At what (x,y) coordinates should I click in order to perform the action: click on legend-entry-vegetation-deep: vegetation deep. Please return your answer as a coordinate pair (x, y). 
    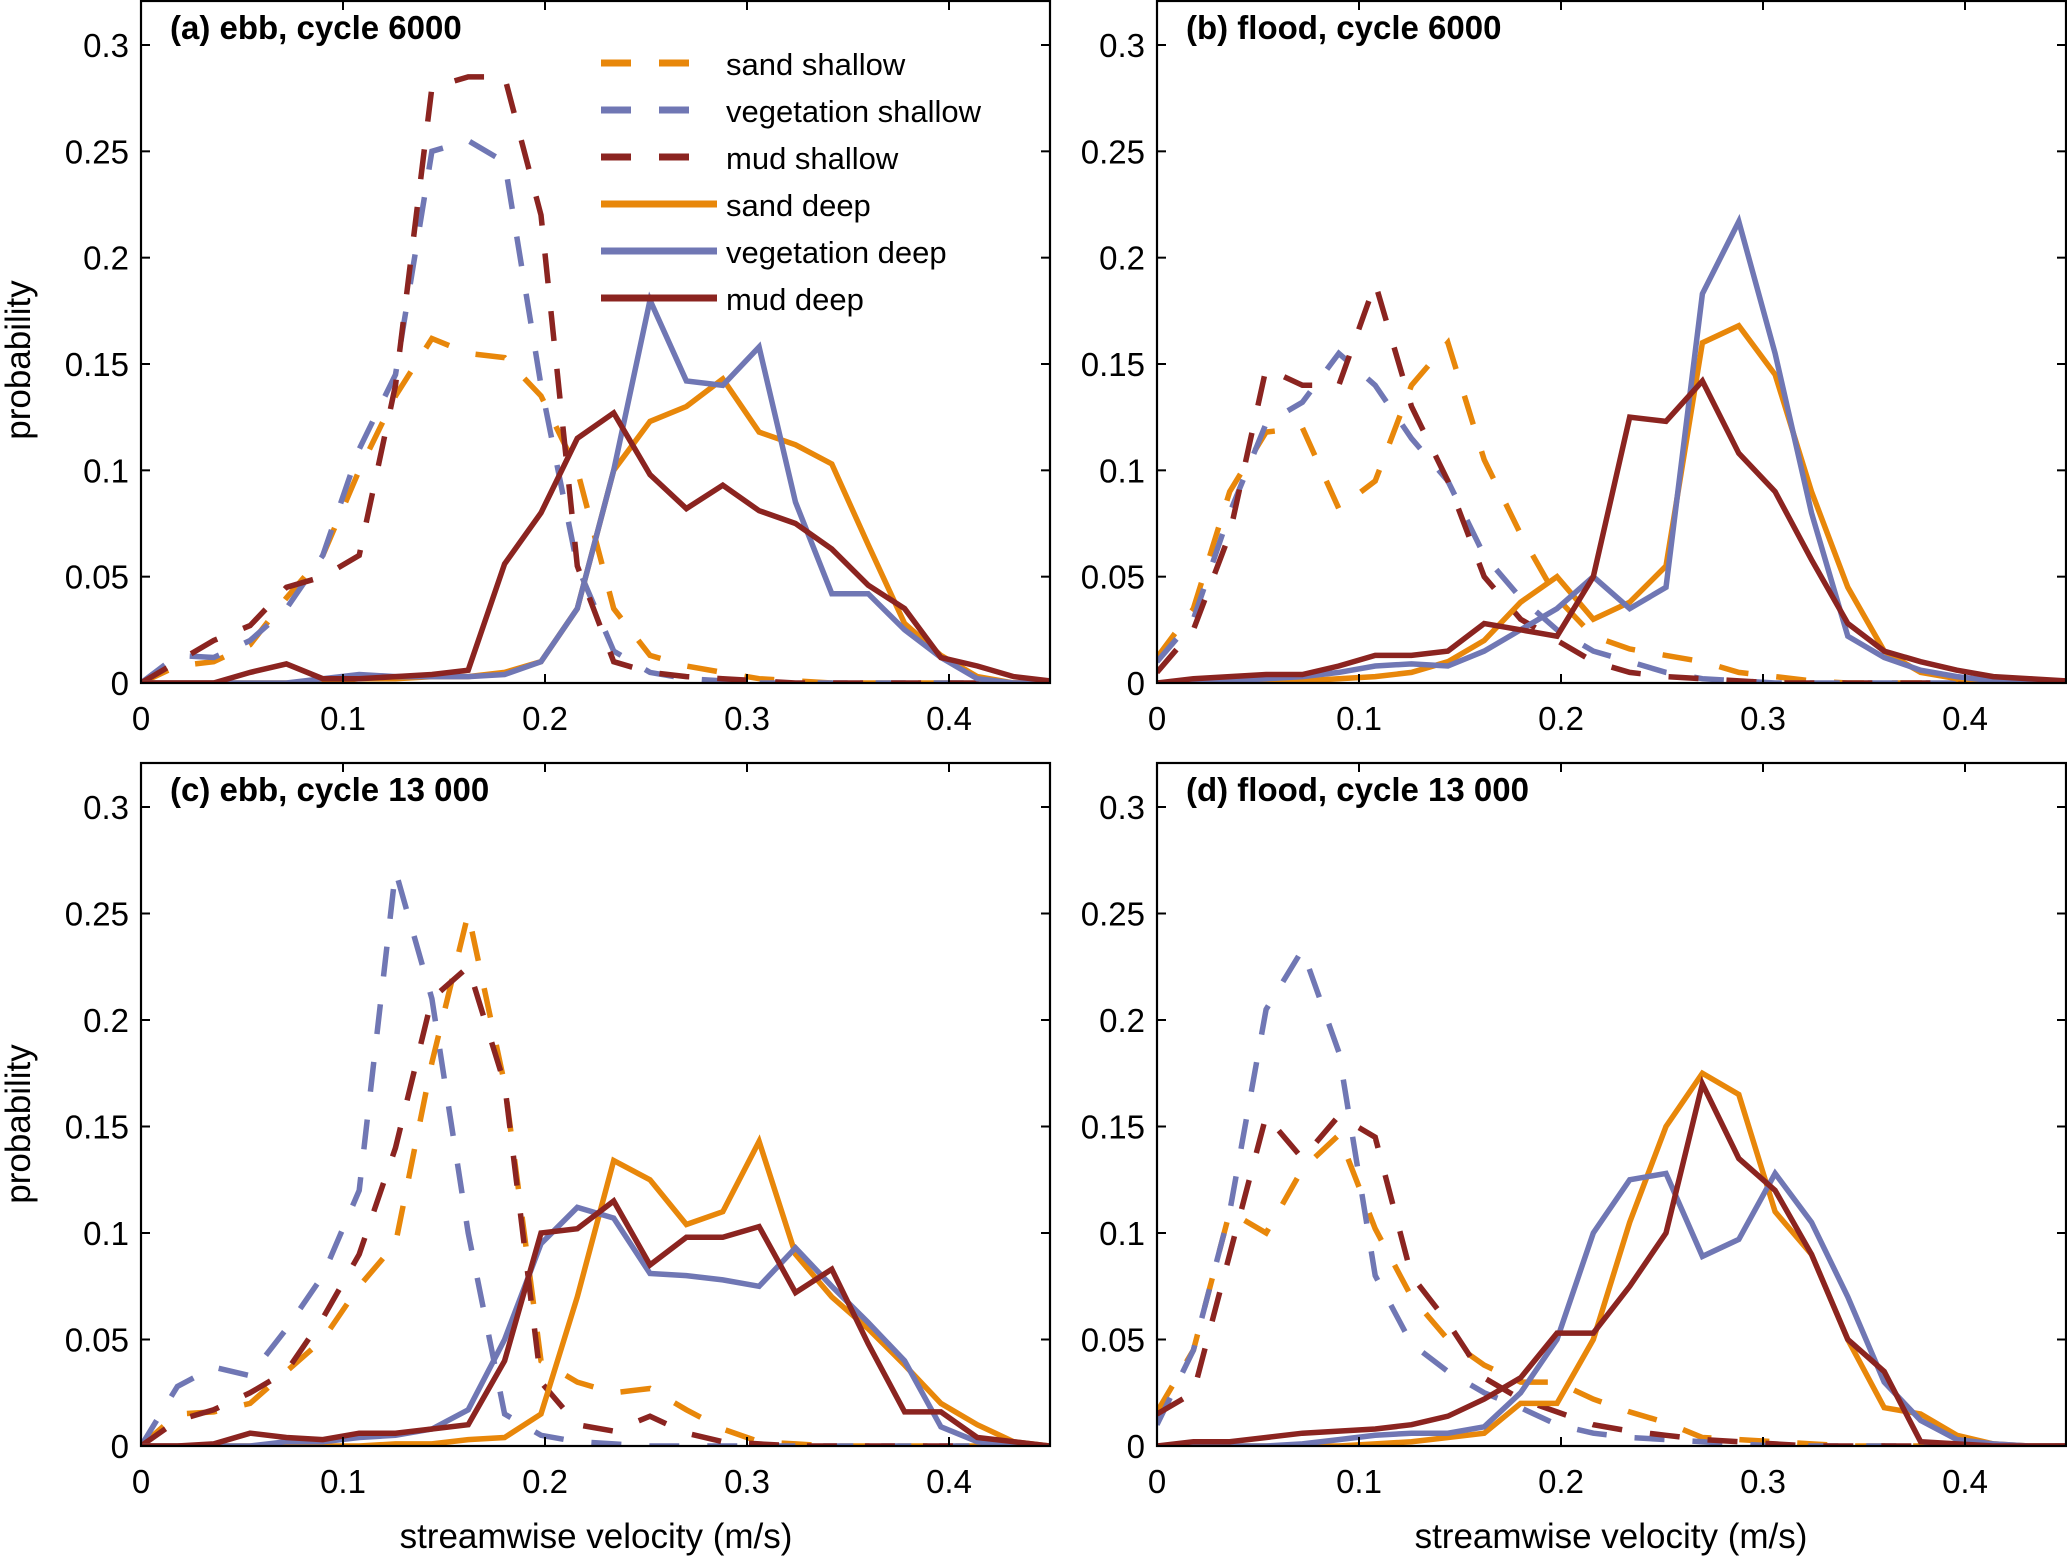
    Looking at the image, I should click on (774, 252).